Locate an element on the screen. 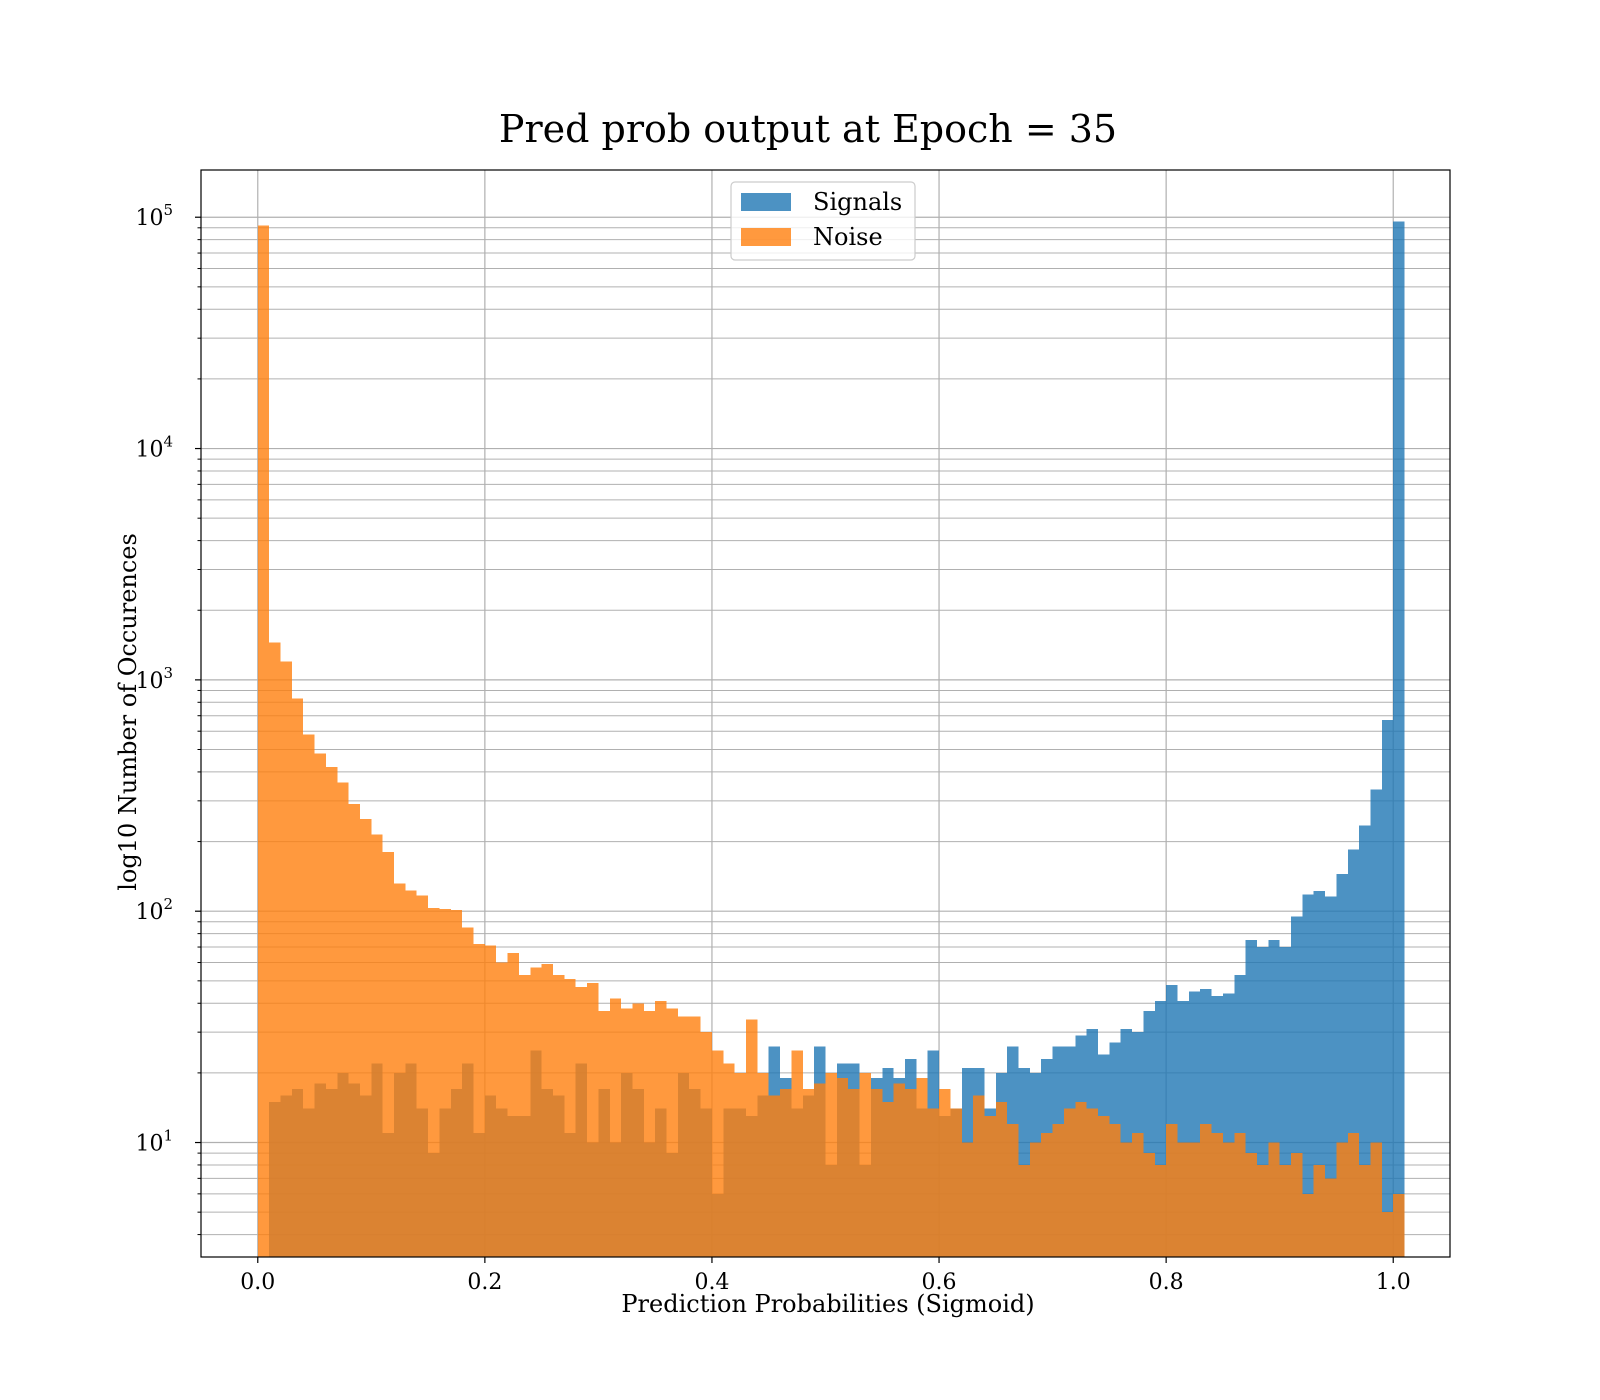 The height and width of the screenshot is (1400, 1600). x-axis-label: Prediction Probabilities (Sigmoid) is located at coordinates (827, 1304).